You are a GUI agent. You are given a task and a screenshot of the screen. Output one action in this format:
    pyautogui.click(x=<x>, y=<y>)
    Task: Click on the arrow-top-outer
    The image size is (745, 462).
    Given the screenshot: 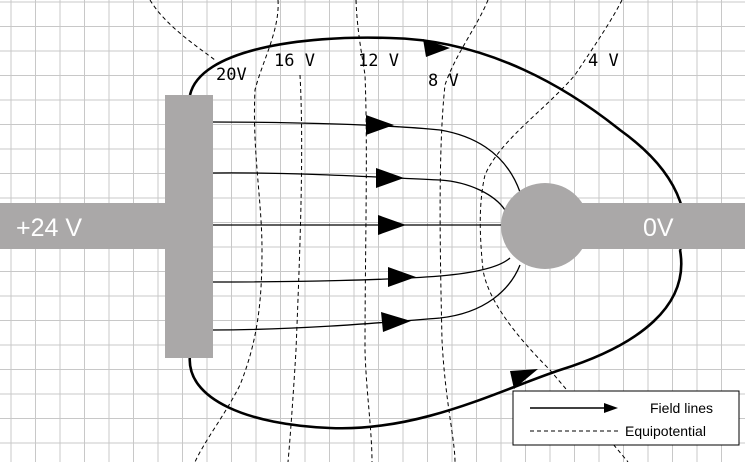 What is the action you would take?
    pyautogui.click(x=436, y=48)
    